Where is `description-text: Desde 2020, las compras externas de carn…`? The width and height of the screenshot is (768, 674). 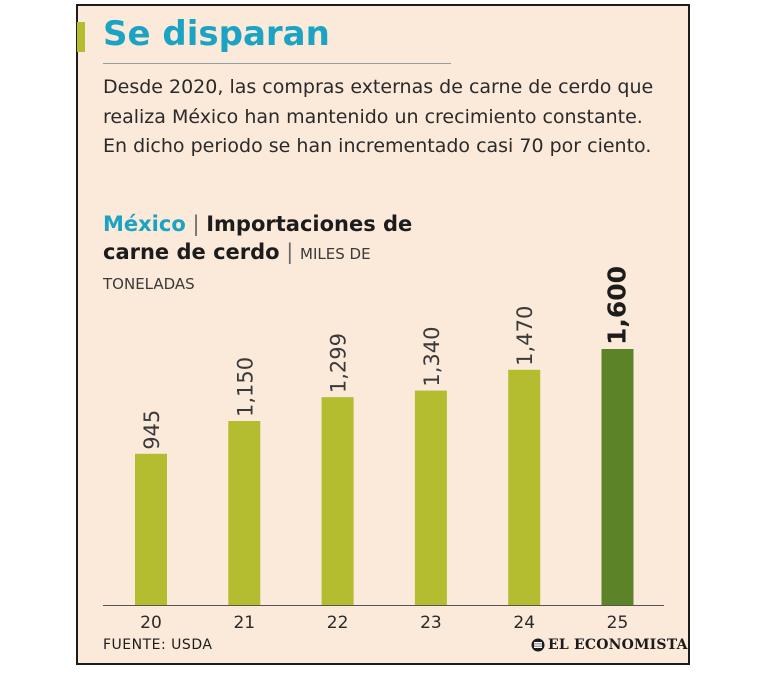 description-text: Desde 2020, las compras externas de carn… is located at coordinates (378, 116).